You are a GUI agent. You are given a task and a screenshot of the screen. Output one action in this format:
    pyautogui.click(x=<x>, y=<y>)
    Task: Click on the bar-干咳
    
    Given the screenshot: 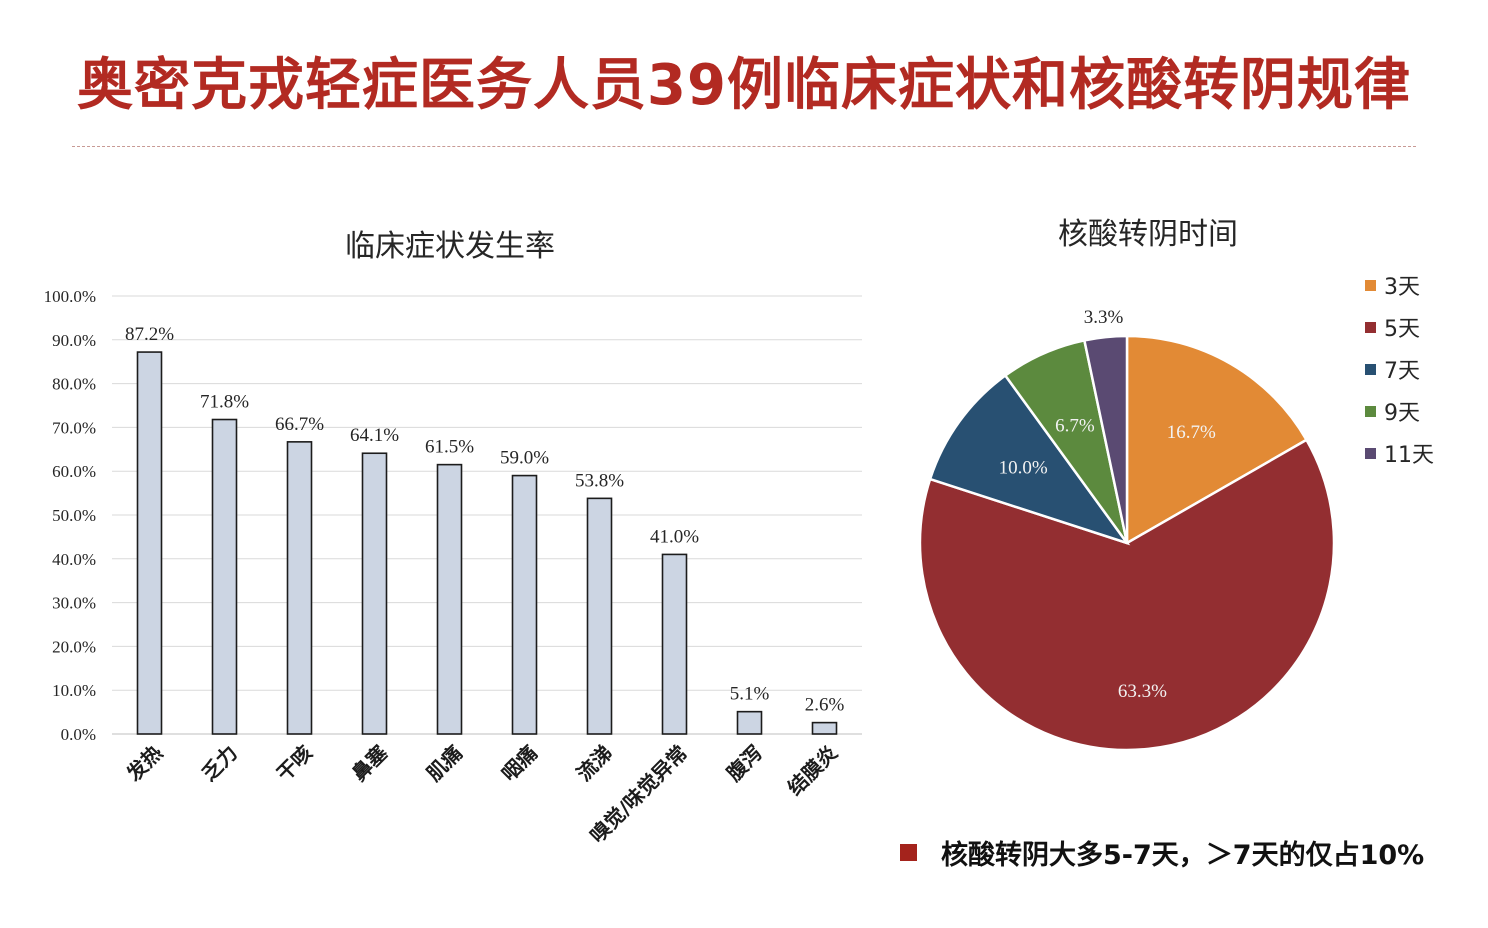 What is the action you would take?
    pyautogui.click(x=299, y=588)
    